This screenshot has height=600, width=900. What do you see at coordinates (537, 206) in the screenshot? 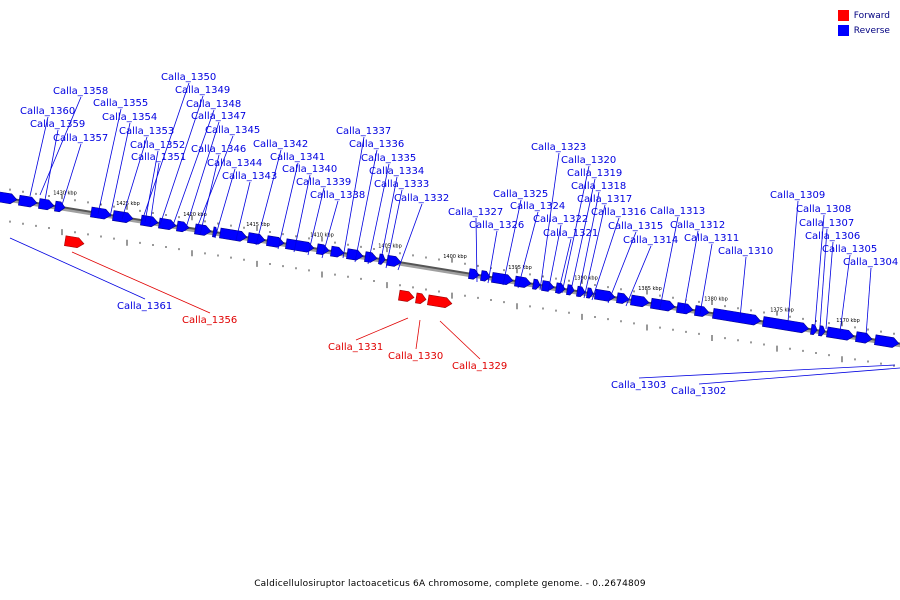
I see `gene-label: Calla_1324` at bounding box center [537, 206].